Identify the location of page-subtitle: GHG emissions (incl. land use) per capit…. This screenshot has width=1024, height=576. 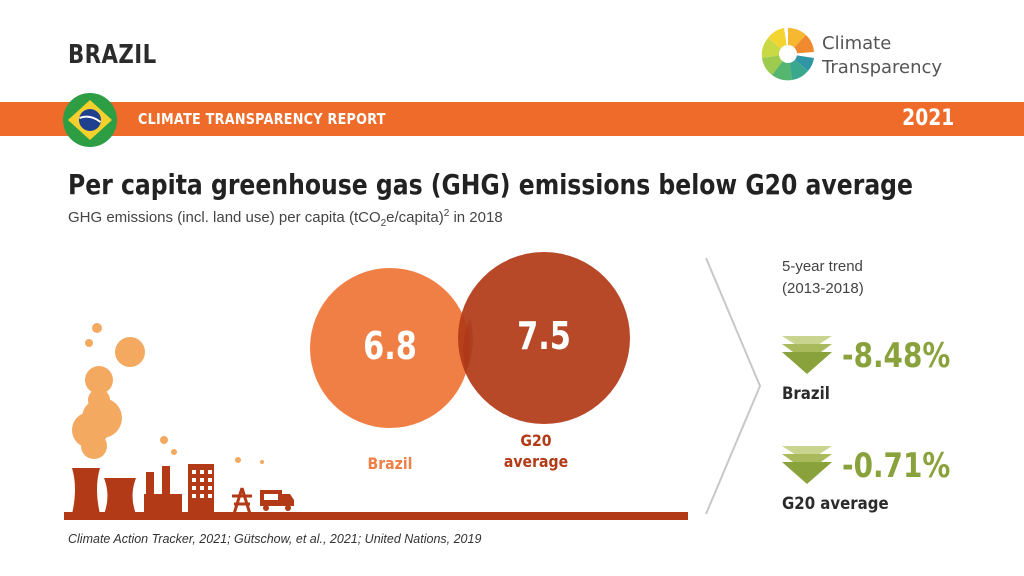
(285, 218).